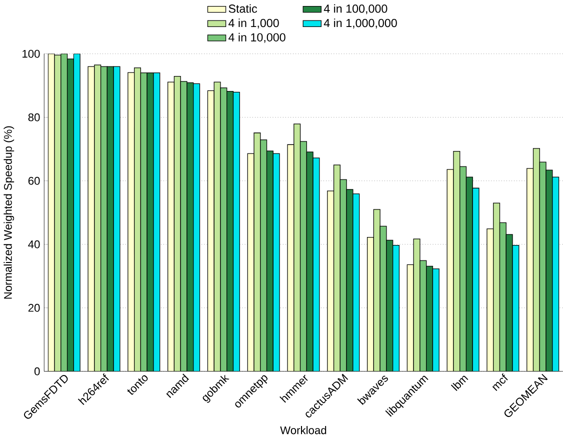  I want to click on legend-label: 4 in 100,000, so click(356, 9).